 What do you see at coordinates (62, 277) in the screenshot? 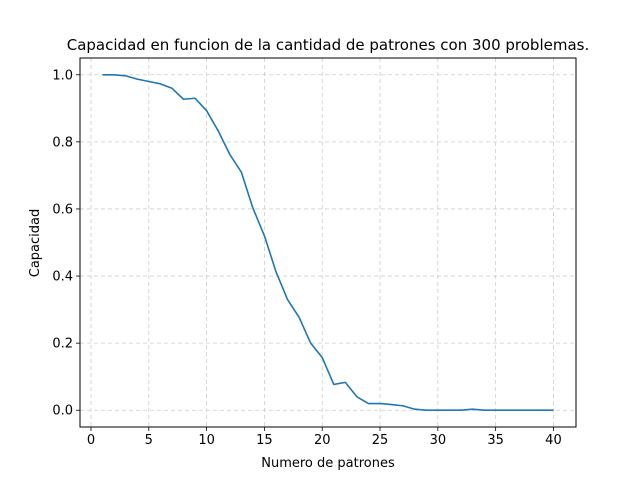
I see `y-tick-label: 0.4` at bounding box center [62, 277].